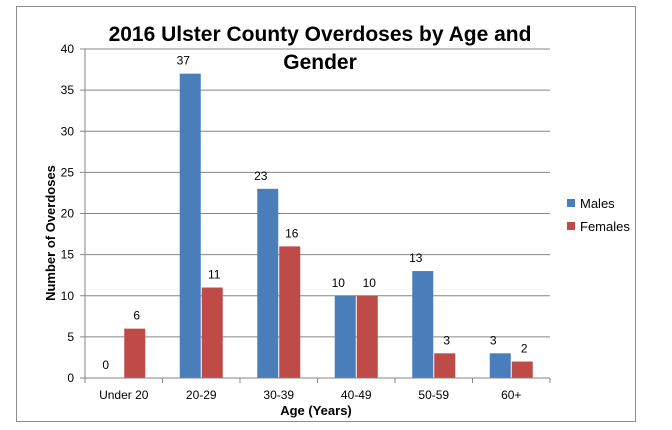  What do you see at coordinates (571, 203) in the screenshot?
I see `legend-swatch-males` at bounding box center [571, 203].